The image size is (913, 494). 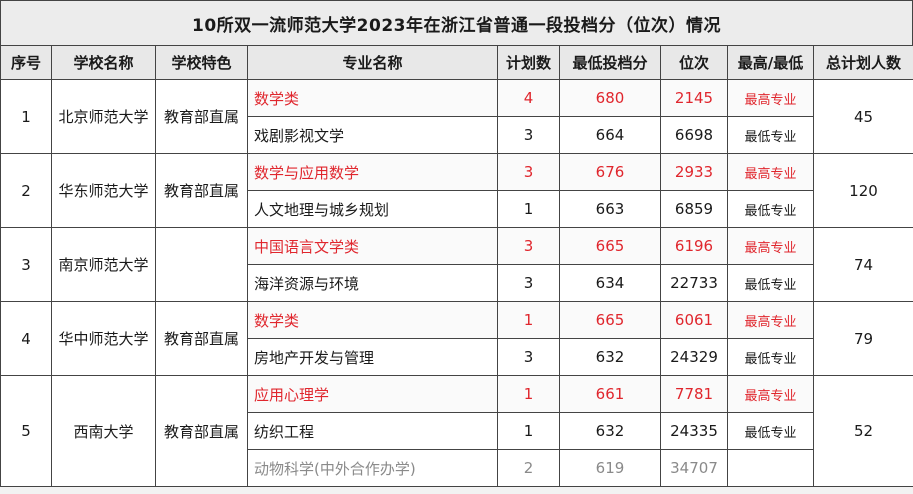 I want to click on total-plan-cell: 79, so click(x=863, y=339).